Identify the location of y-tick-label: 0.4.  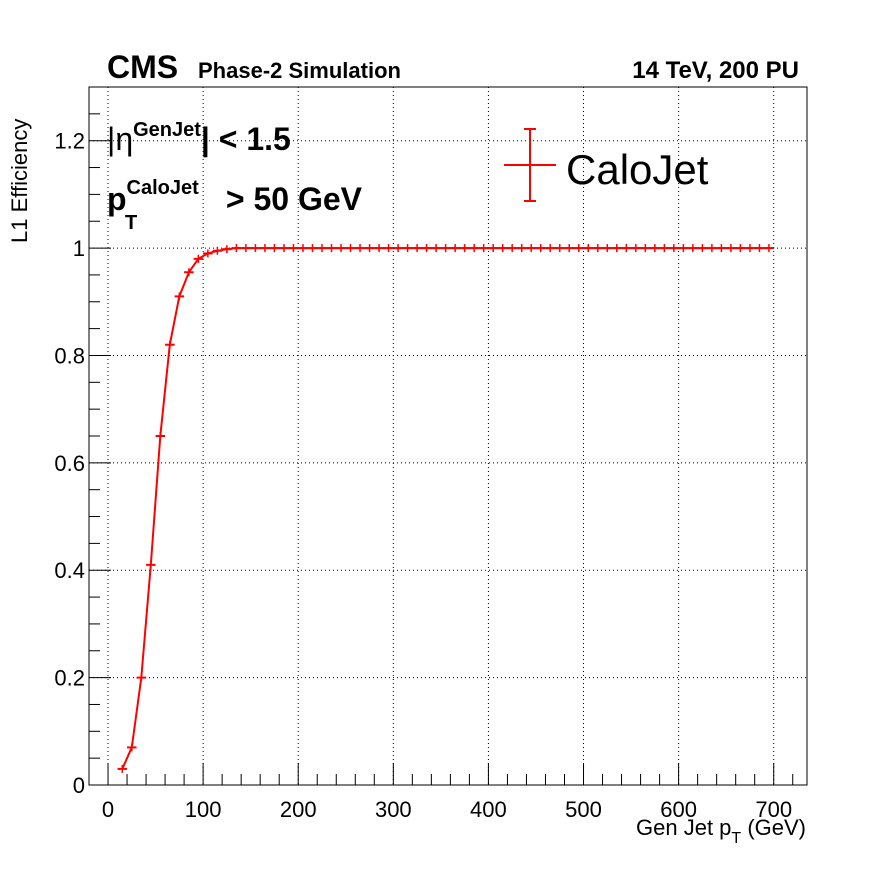
(69, 570).